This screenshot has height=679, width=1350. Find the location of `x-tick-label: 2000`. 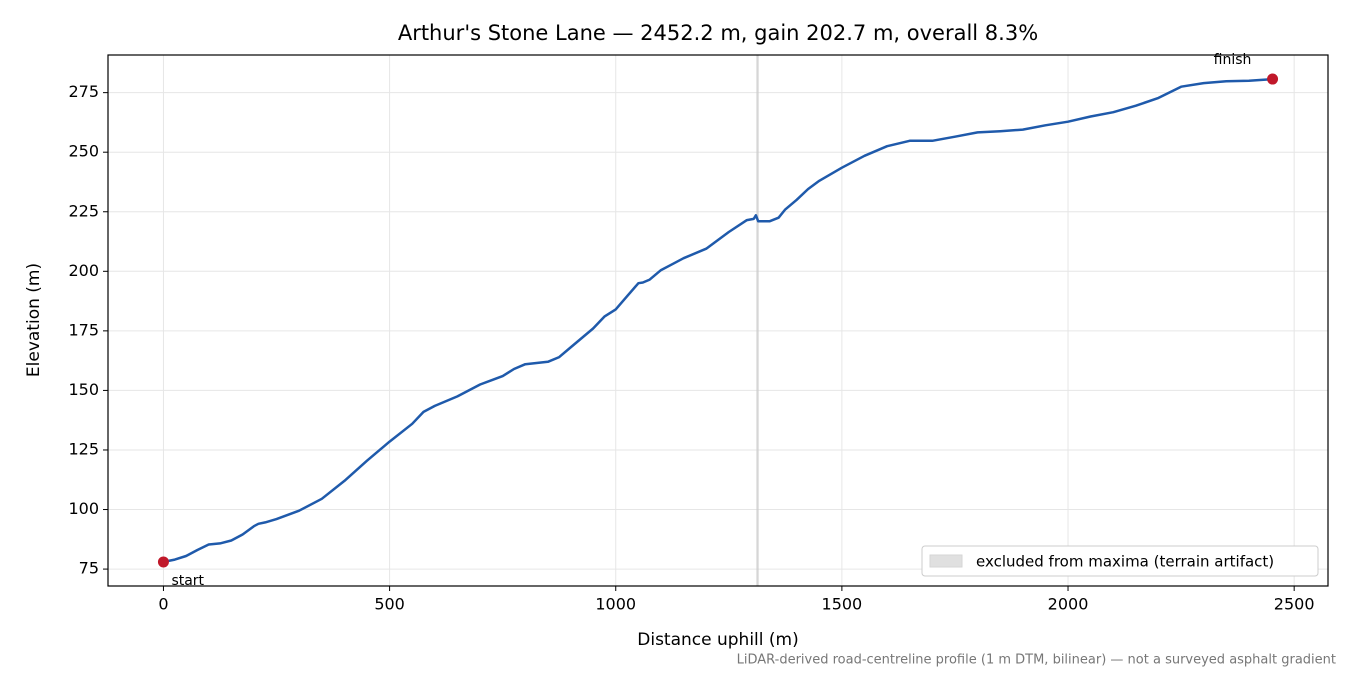

x-tick-label: 2000 is located at coordinates (1068, 604).